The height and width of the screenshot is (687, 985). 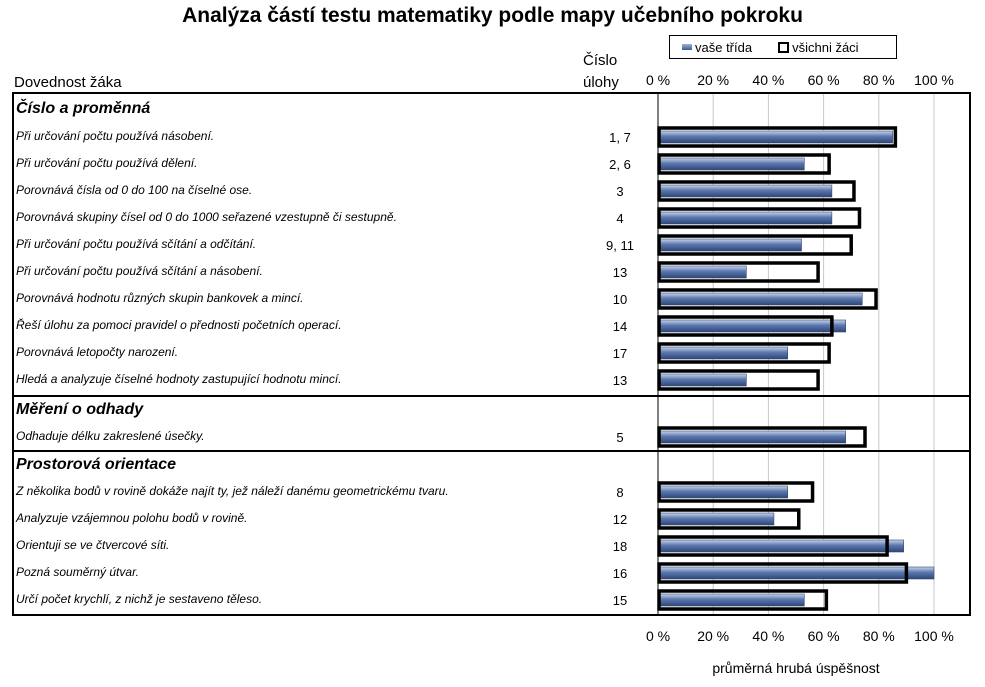 What do you see at coordinates (620, 218) in the screenshot?
I see `task-number: 4` at bounding box center [620, 218].